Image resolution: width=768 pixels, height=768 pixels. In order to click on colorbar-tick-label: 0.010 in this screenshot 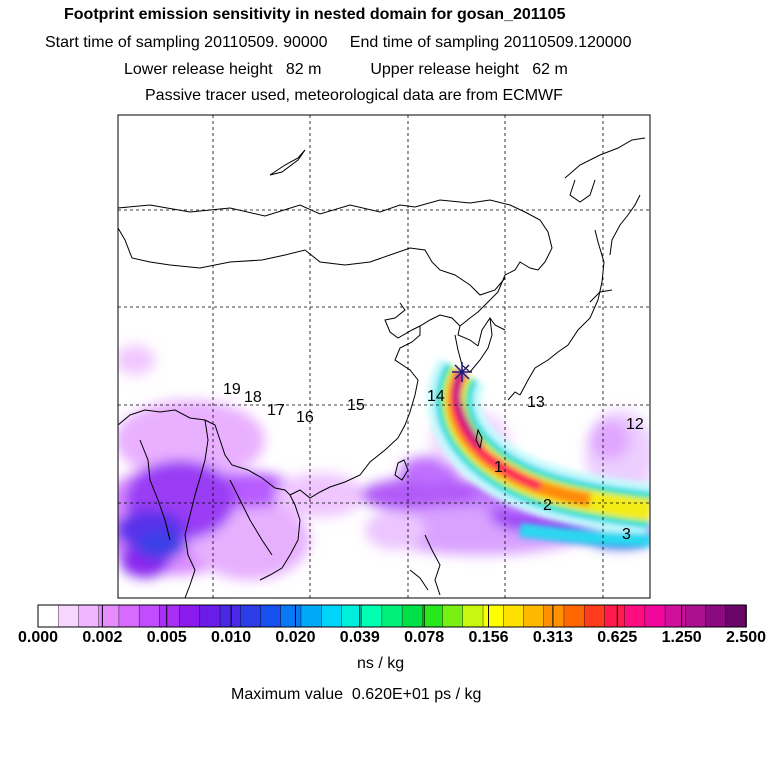, I will do `click(231, 637)`.